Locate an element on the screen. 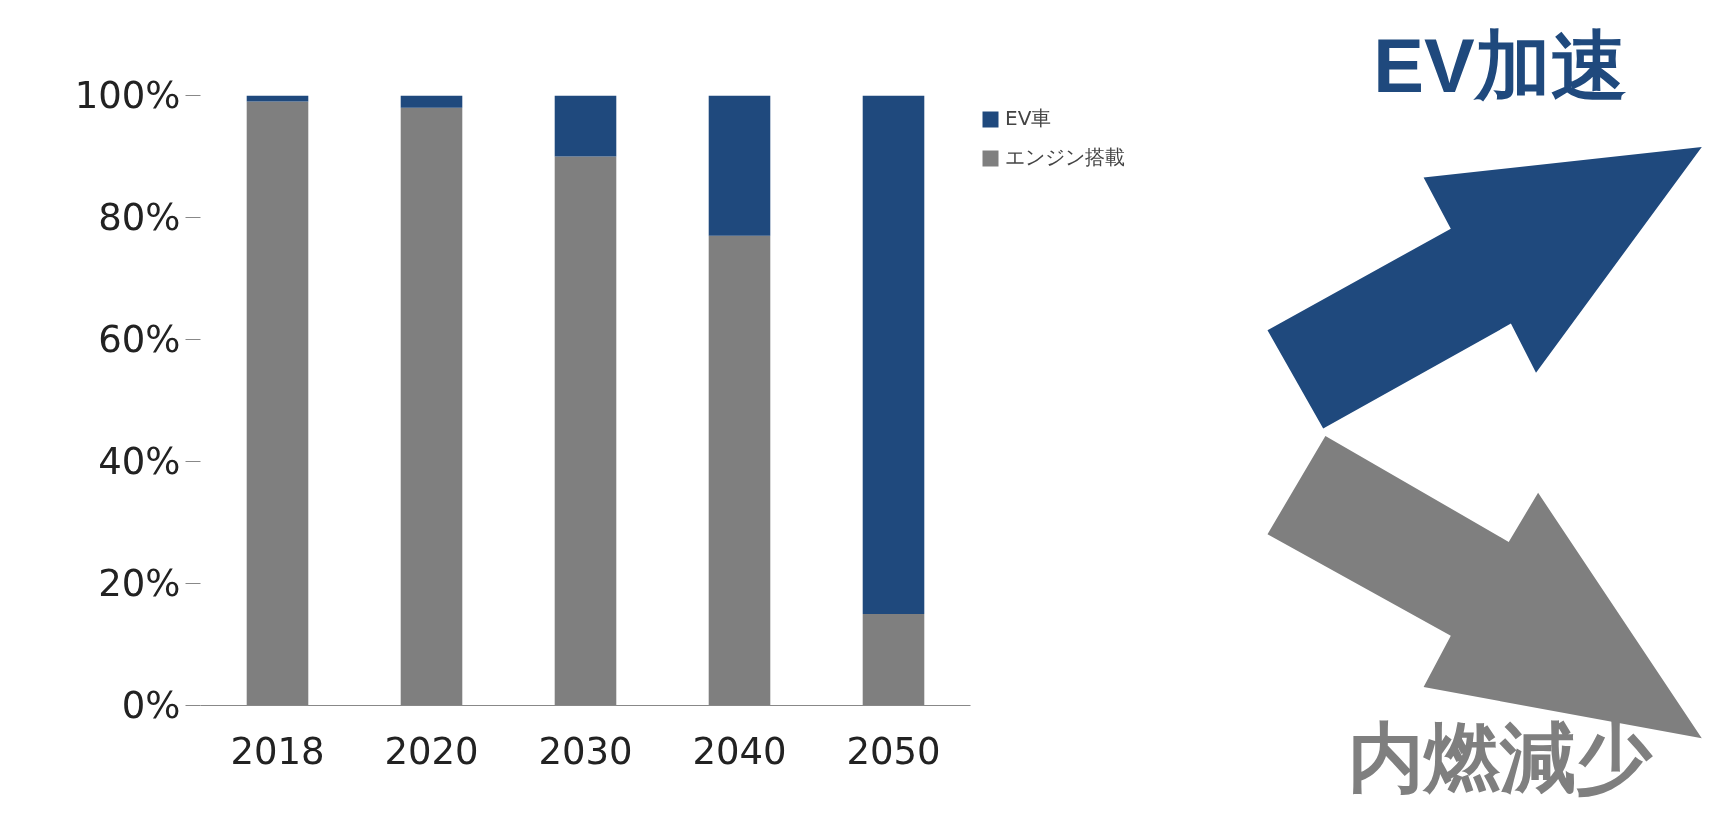 This screenshot has height=819, width=1711. y-tick-label: 60% is located at coordinates (139, 339).